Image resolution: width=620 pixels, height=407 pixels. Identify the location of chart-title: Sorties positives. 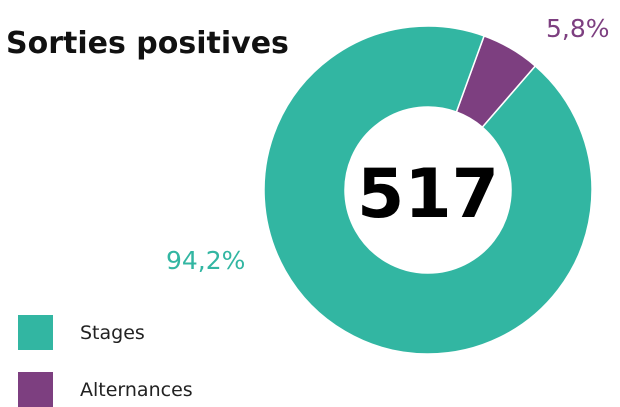
(147, 43).